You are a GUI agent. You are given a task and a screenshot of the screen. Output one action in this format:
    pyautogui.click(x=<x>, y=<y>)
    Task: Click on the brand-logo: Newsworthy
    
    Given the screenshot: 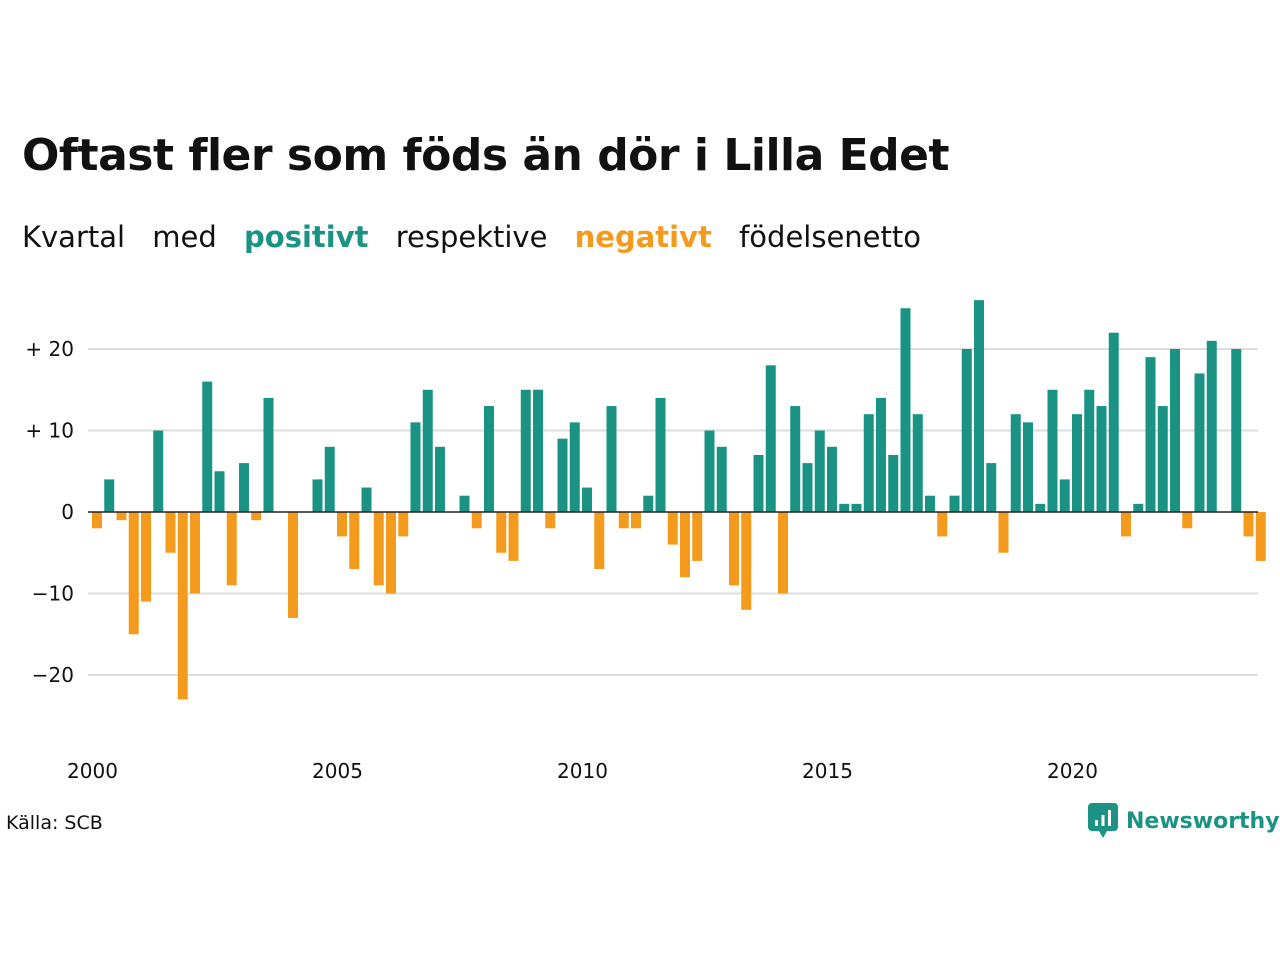 What is the action you would take?
    pyautogui.click(x=1184, y=821)
    